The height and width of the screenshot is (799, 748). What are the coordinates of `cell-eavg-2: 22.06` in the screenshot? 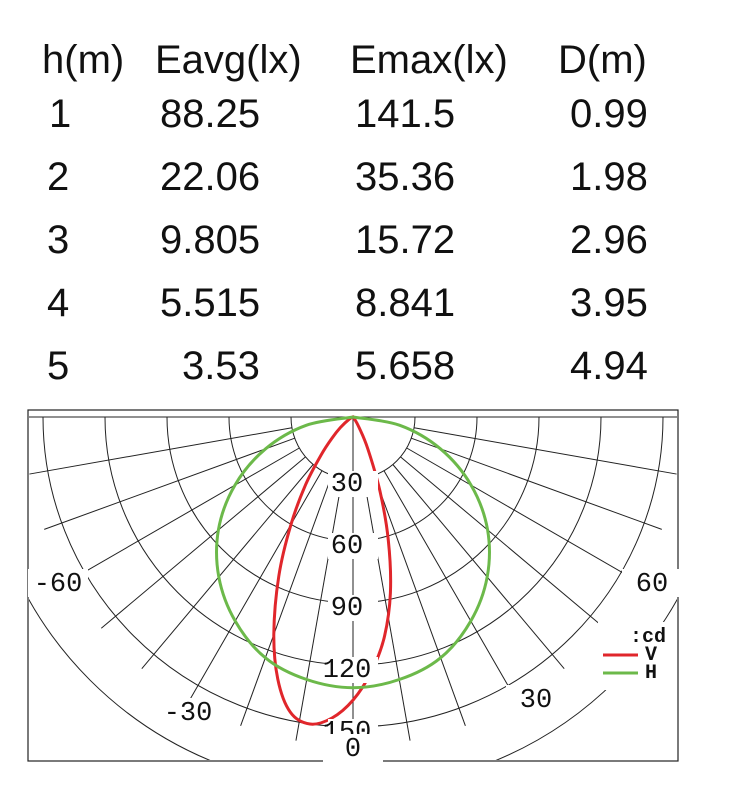 It's located at (210, 177).